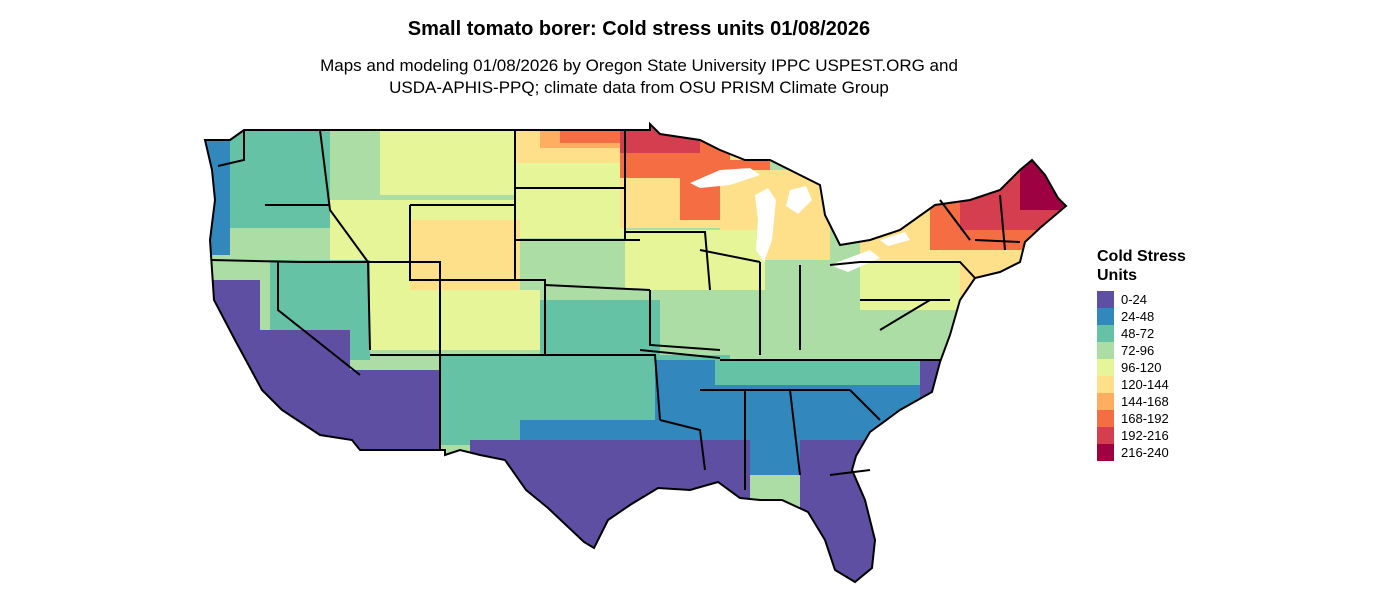  What do you see at coordinates (1138, 316) in the screenshot?
I see `legend-label: 24-48` at bounding box center [1138, 316].